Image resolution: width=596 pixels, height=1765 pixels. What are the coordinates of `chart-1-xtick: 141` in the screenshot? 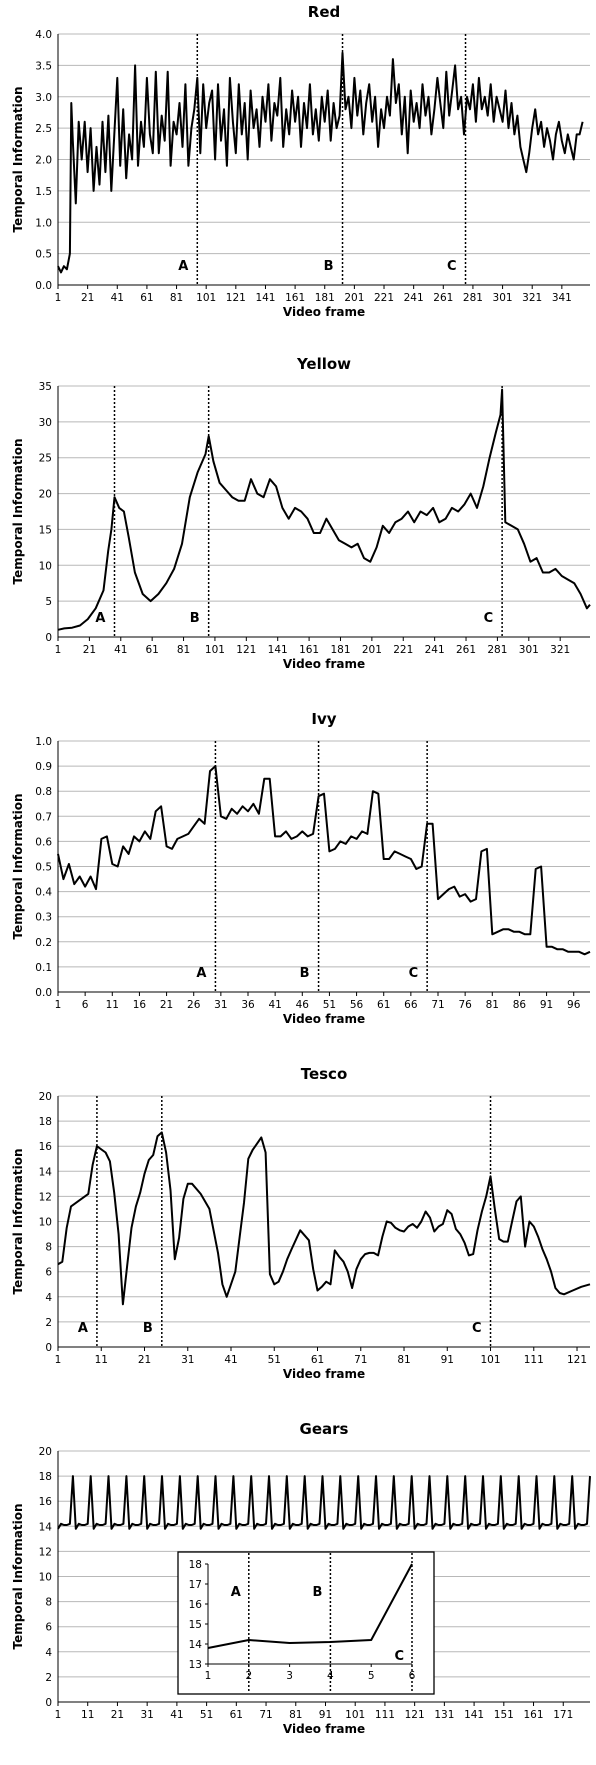 It's located at (278, 650).